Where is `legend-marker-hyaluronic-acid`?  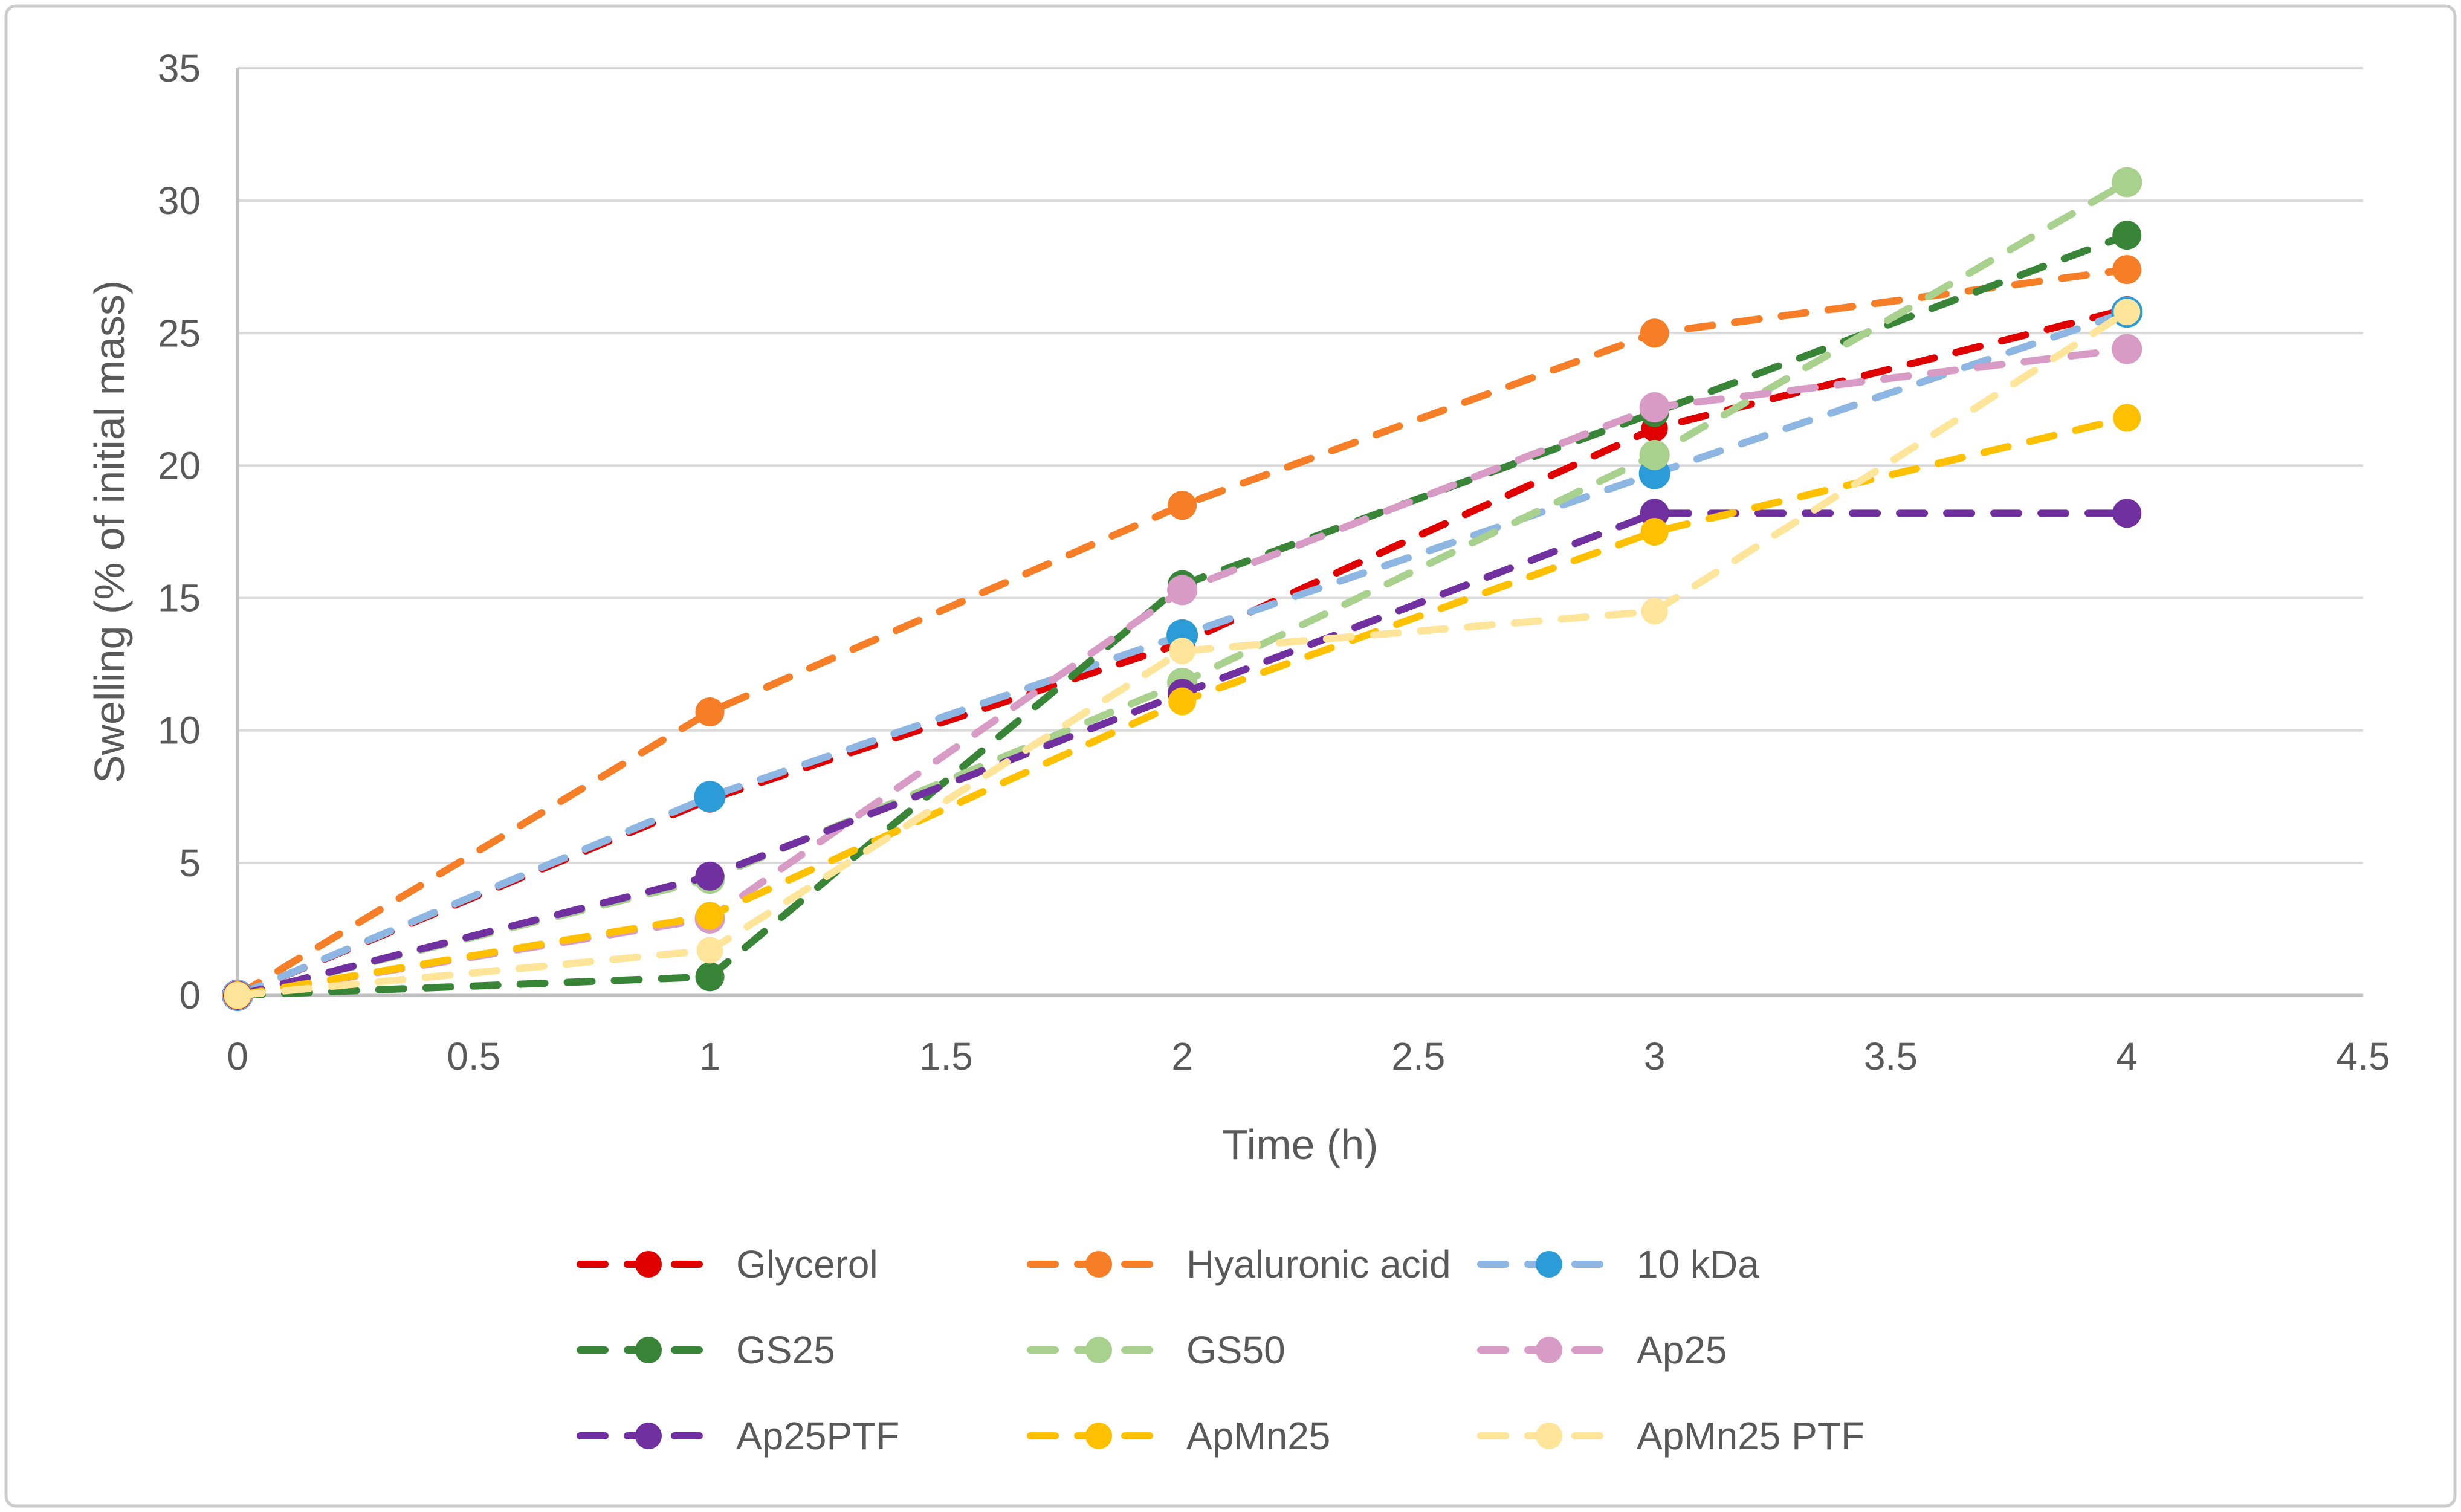
legend-marker-hyaluronic-acid is located at coordinates (1098, 1264).